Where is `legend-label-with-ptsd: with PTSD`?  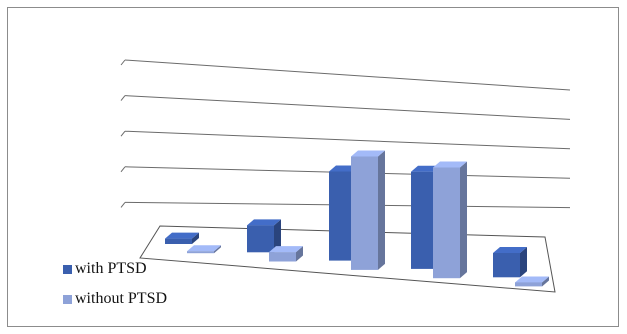 legend-label-with-ptsd: with PTSD is located at coordinates (111, 268).